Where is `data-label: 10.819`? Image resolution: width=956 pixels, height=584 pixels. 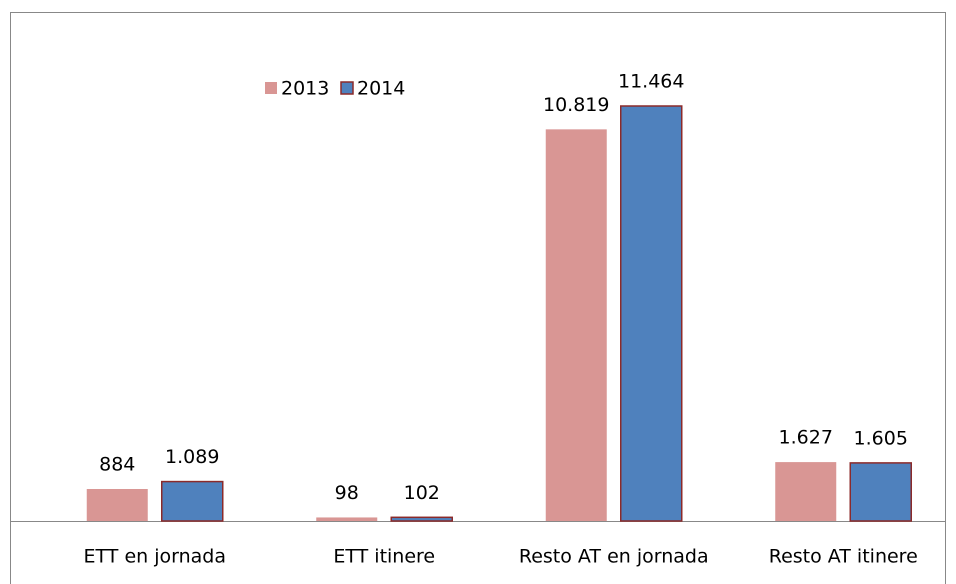 data-label: 10.819 is located at coordinates (576, 105).